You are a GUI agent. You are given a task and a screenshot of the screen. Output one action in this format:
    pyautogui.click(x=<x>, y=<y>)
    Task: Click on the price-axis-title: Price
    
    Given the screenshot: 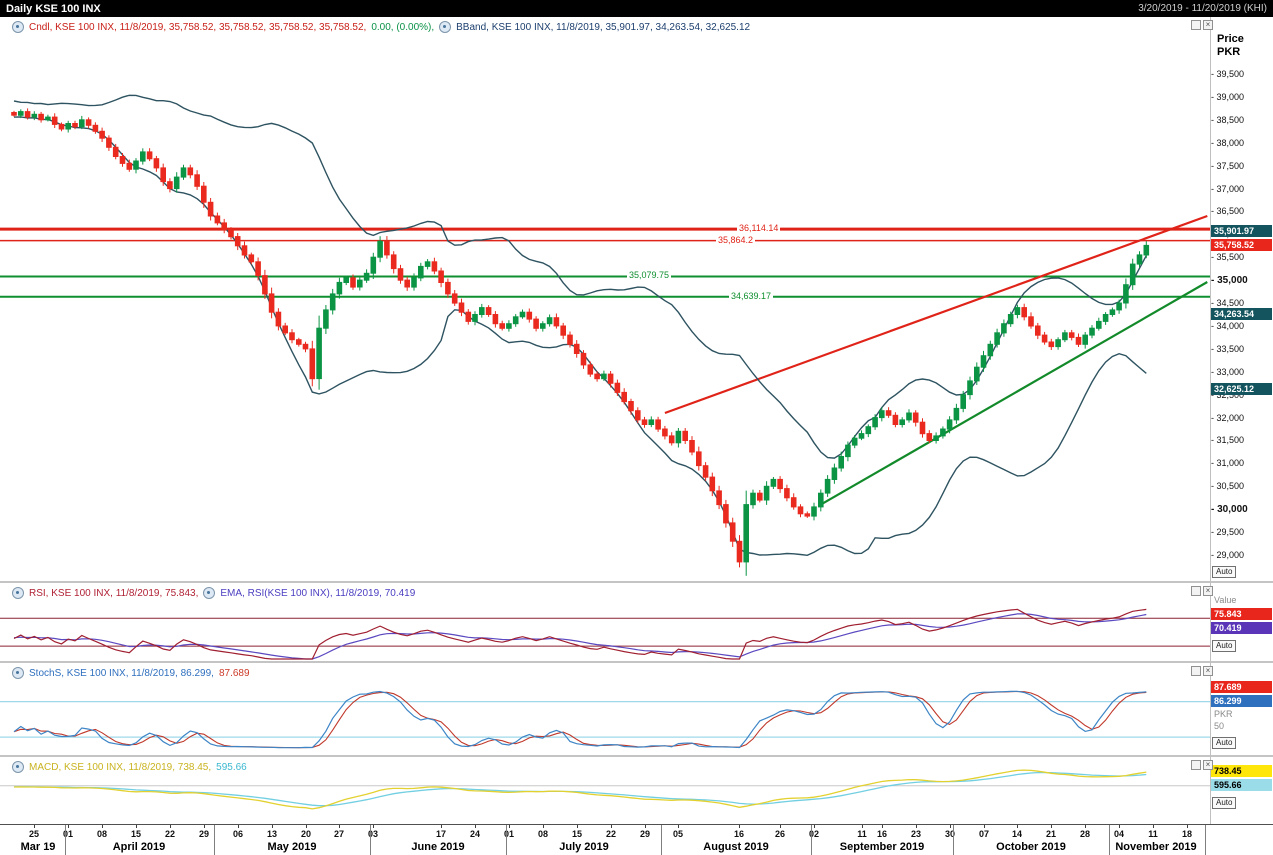 What is the action you would take?
    pyautogui.click(x=1230, y=39)
    